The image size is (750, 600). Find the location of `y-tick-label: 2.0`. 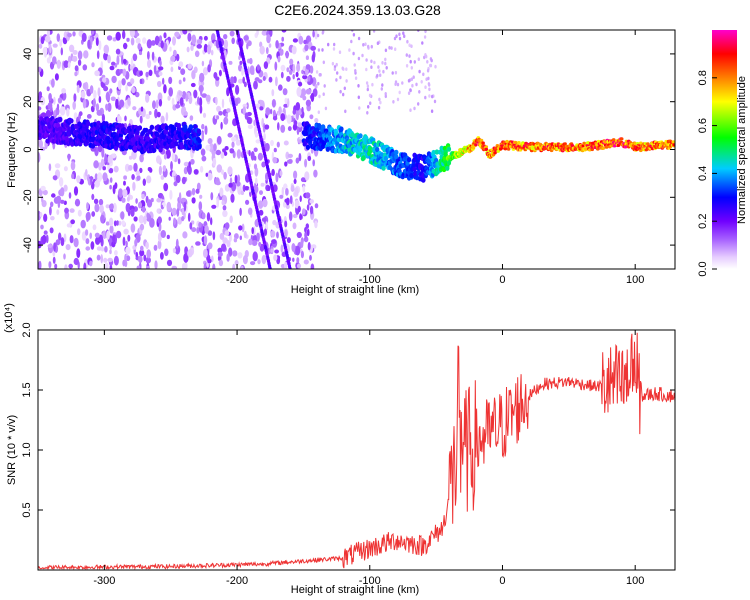

y-tick-label: 2.0 is located at coordinates (27, 329).